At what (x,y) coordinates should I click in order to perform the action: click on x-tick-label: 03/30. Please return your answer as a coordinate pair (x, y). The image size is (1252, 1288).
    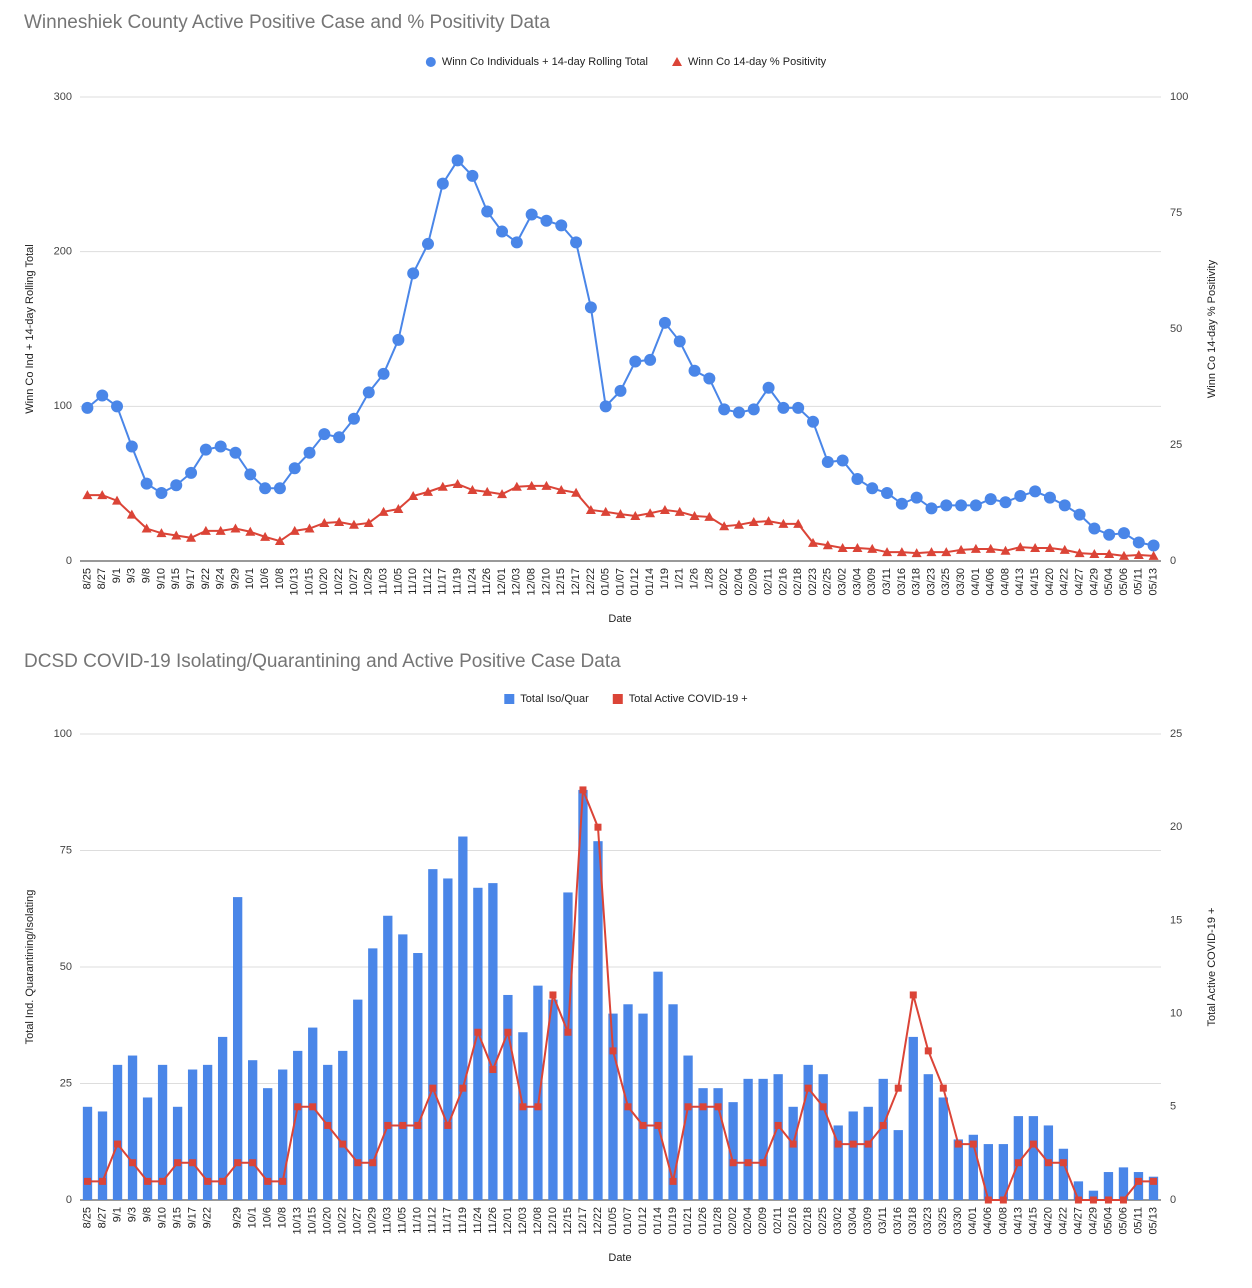
    Looking at the image, I should click on (961, 582).